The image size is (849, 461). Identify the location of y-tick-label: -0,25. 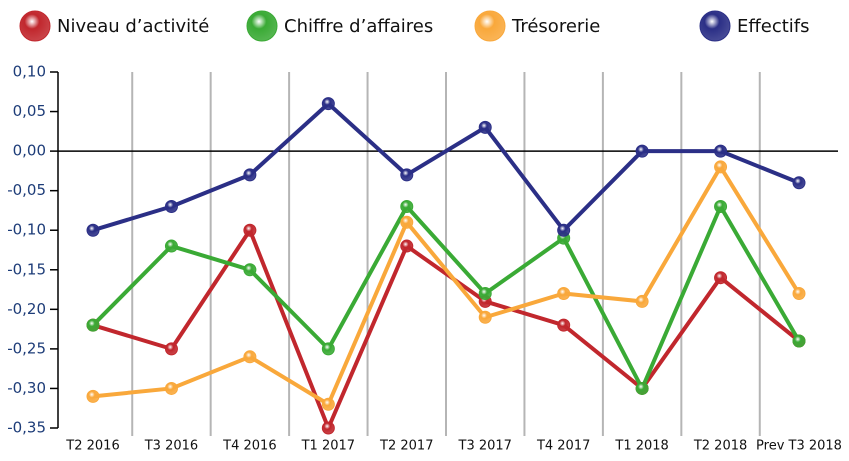
(26, 348).